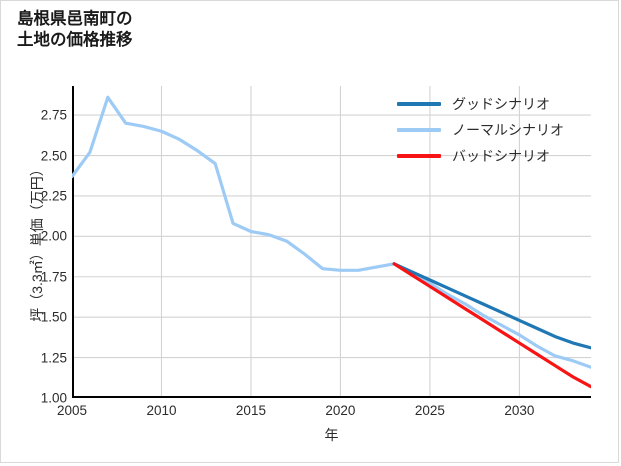 This screenshot has width=621, height=466. What do you see at coordinates (53, 358) in the screenshot?
I see `y-axis-tick-1.25: 1.25` at bounding box center [53, 358].